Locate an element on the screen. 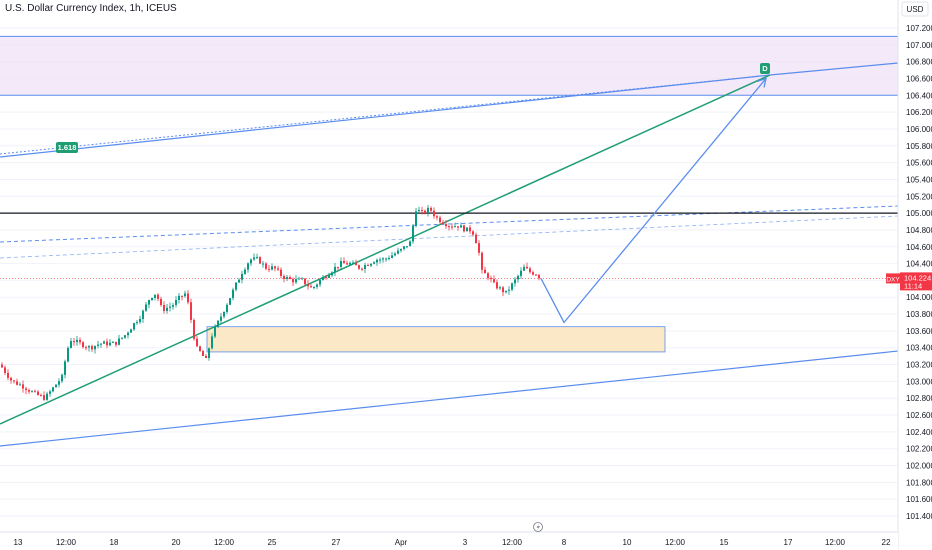 The image size is (932, 550). y-tick-label: 105.400 is located at coordinates (919, 179).